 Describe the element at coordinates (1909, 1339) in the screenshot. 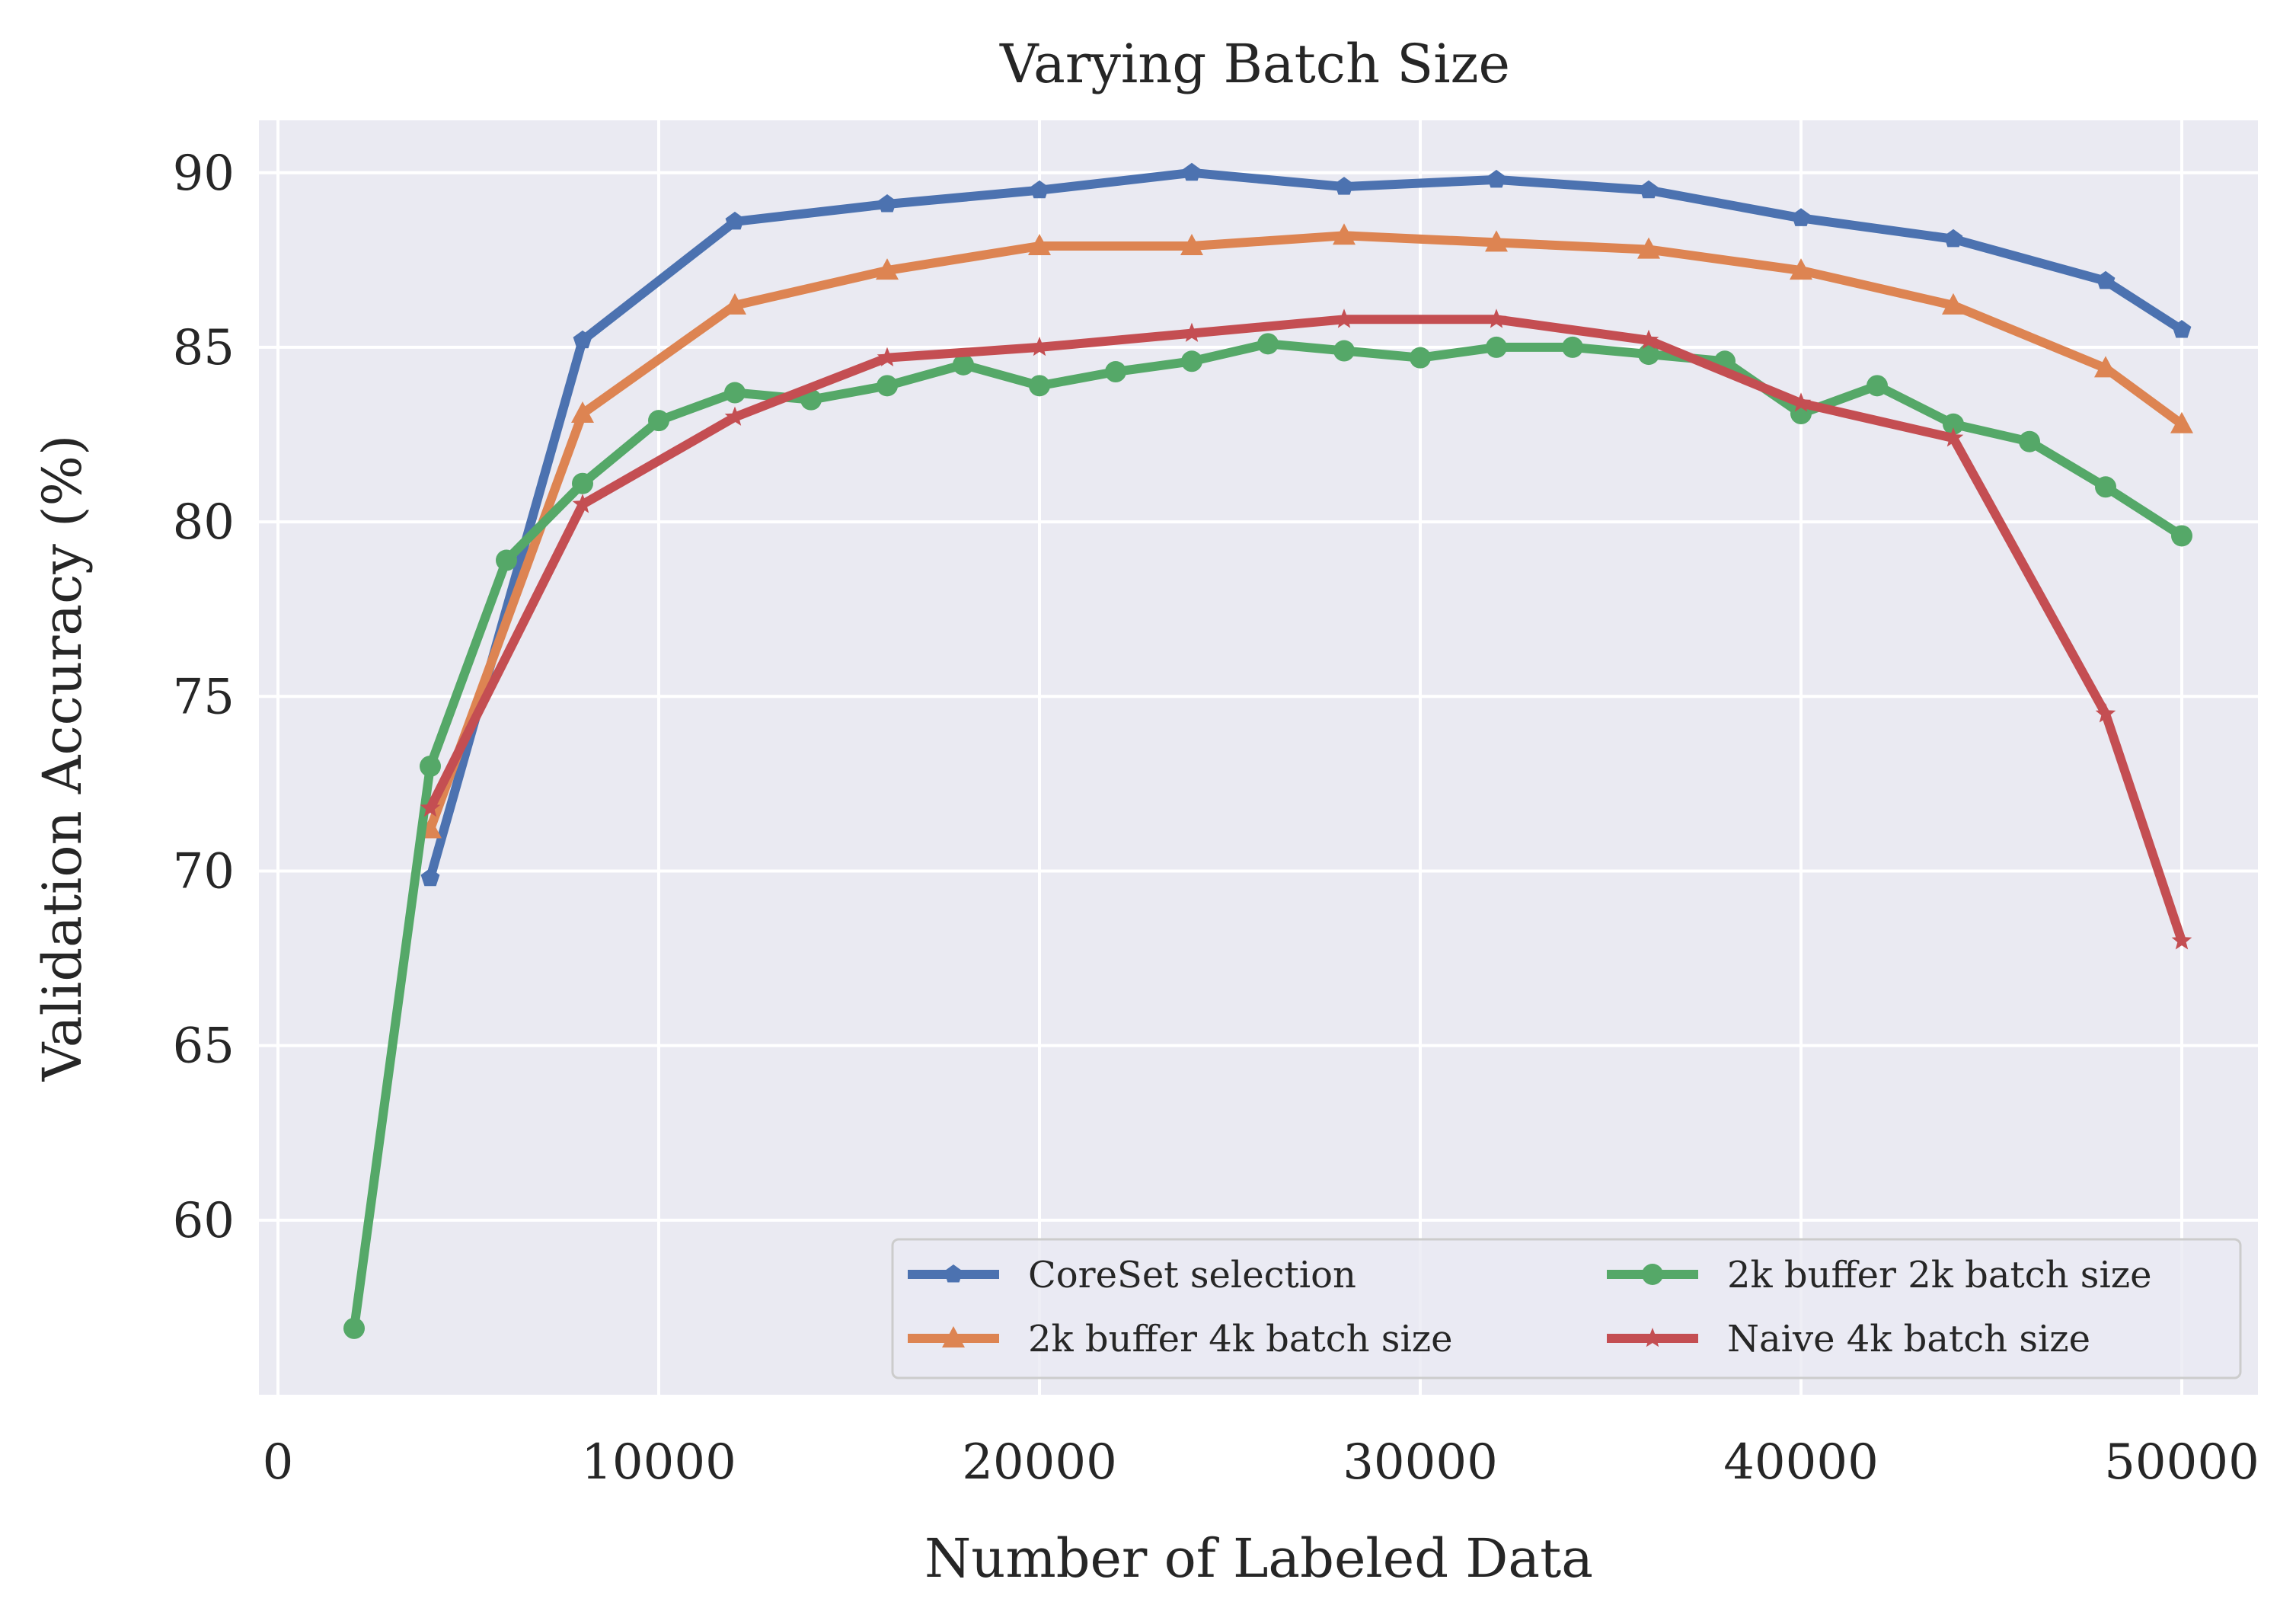

I see `legend-label: Naive 4k batch size` at that location.